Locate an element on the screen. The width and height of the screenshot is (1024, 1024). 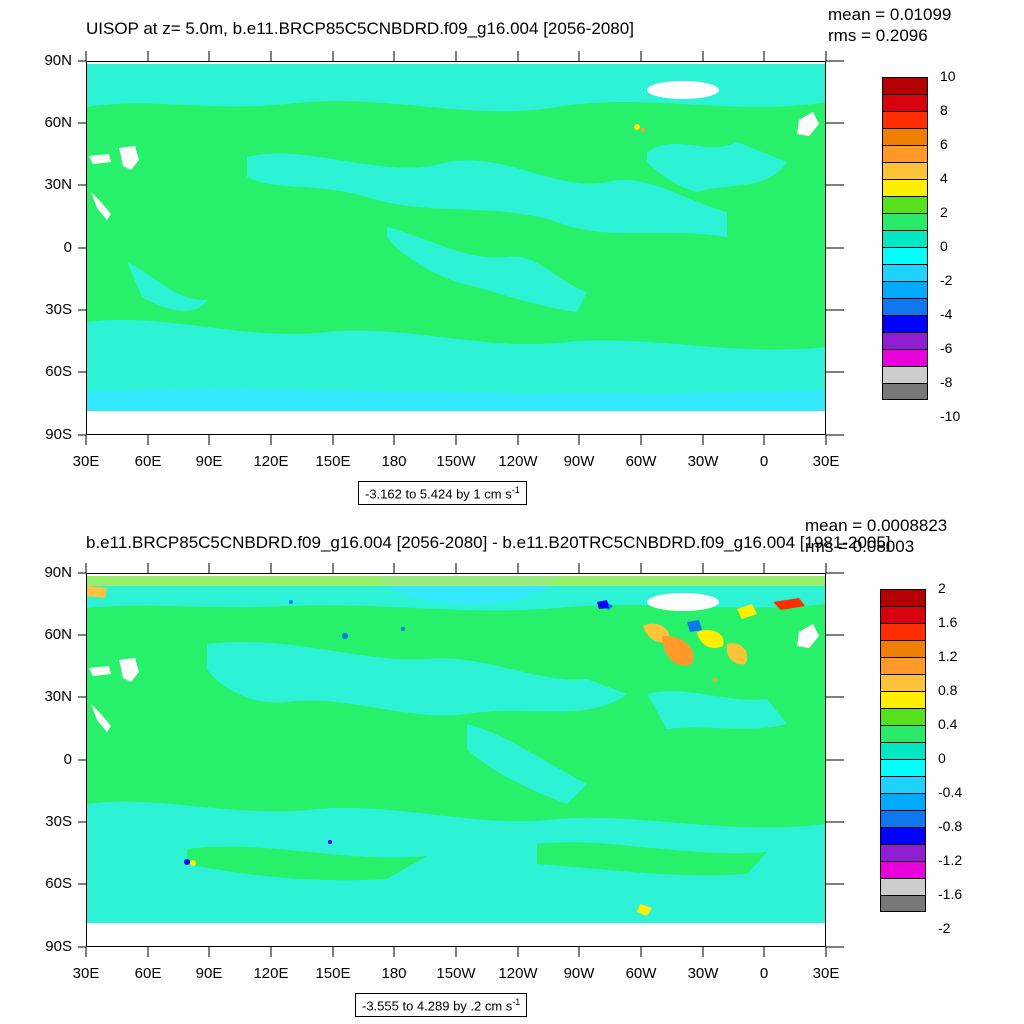
panel-1-colorbar-label: 6 is located at coordinates (944, 144).